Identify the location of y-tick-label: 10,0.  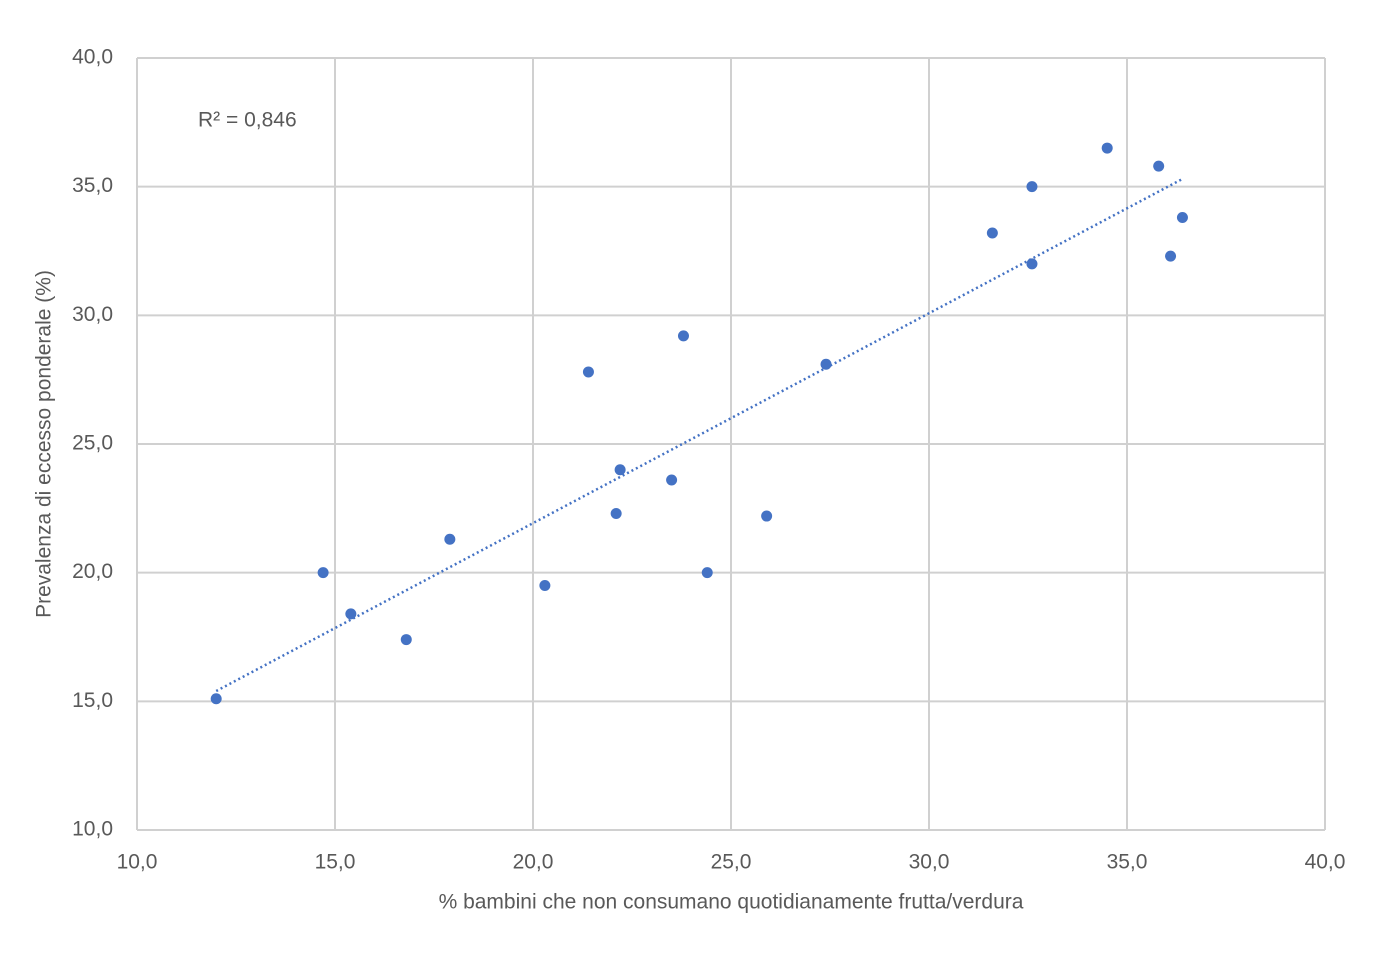
(92, 829).